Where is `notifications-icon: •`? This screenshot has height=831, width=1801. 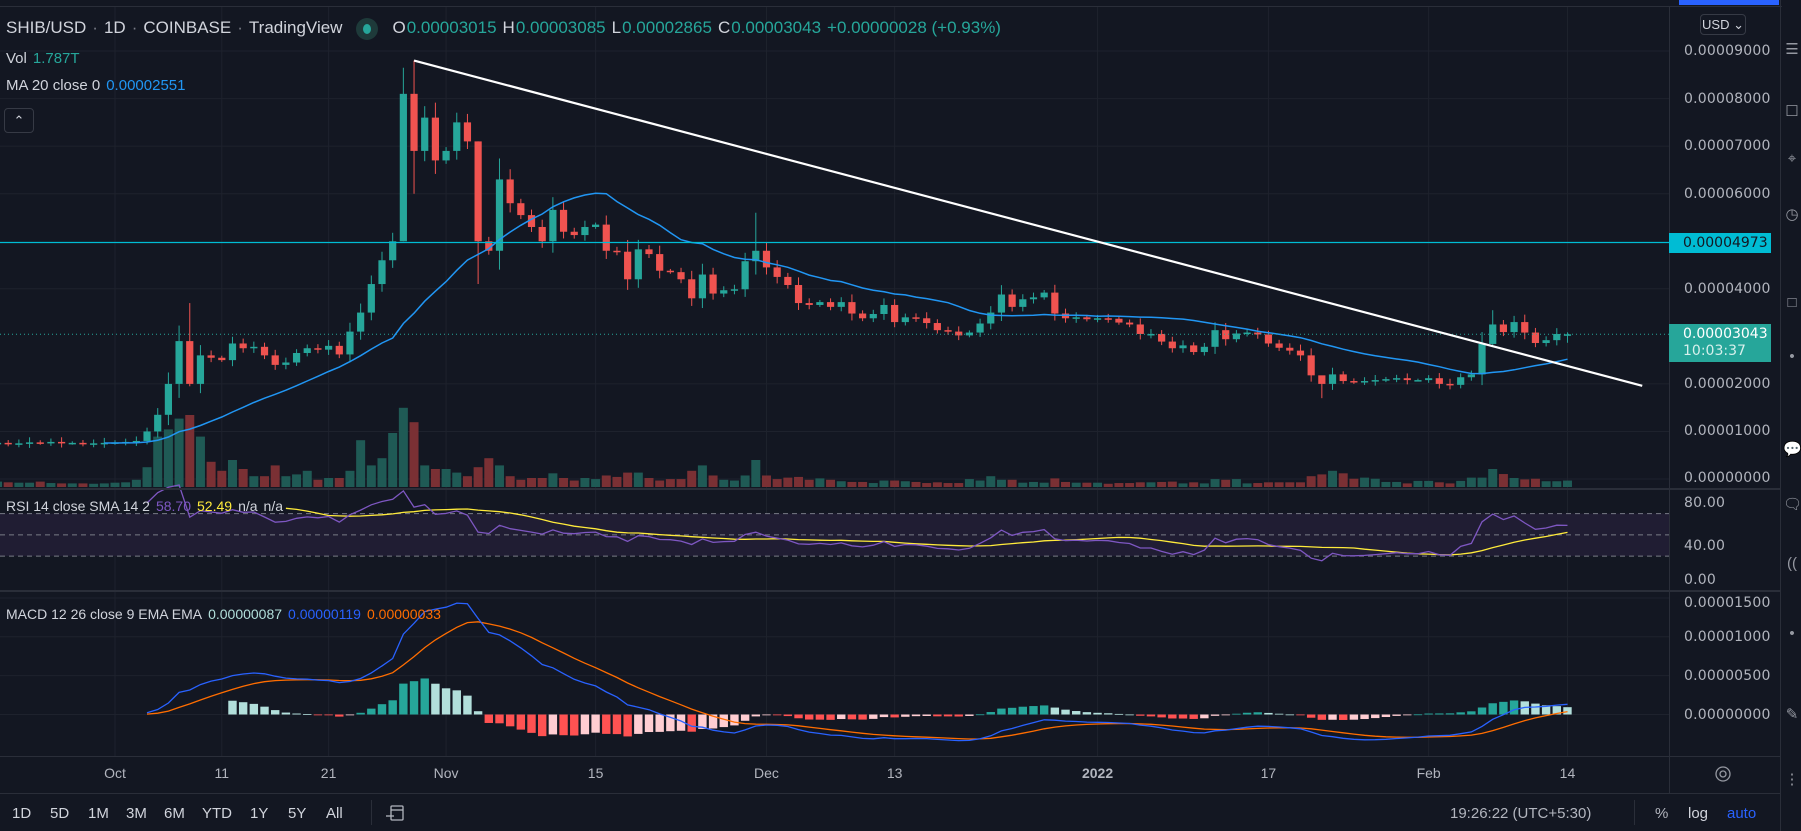 notifications-icon: • is located at coordinates (1792, 633).